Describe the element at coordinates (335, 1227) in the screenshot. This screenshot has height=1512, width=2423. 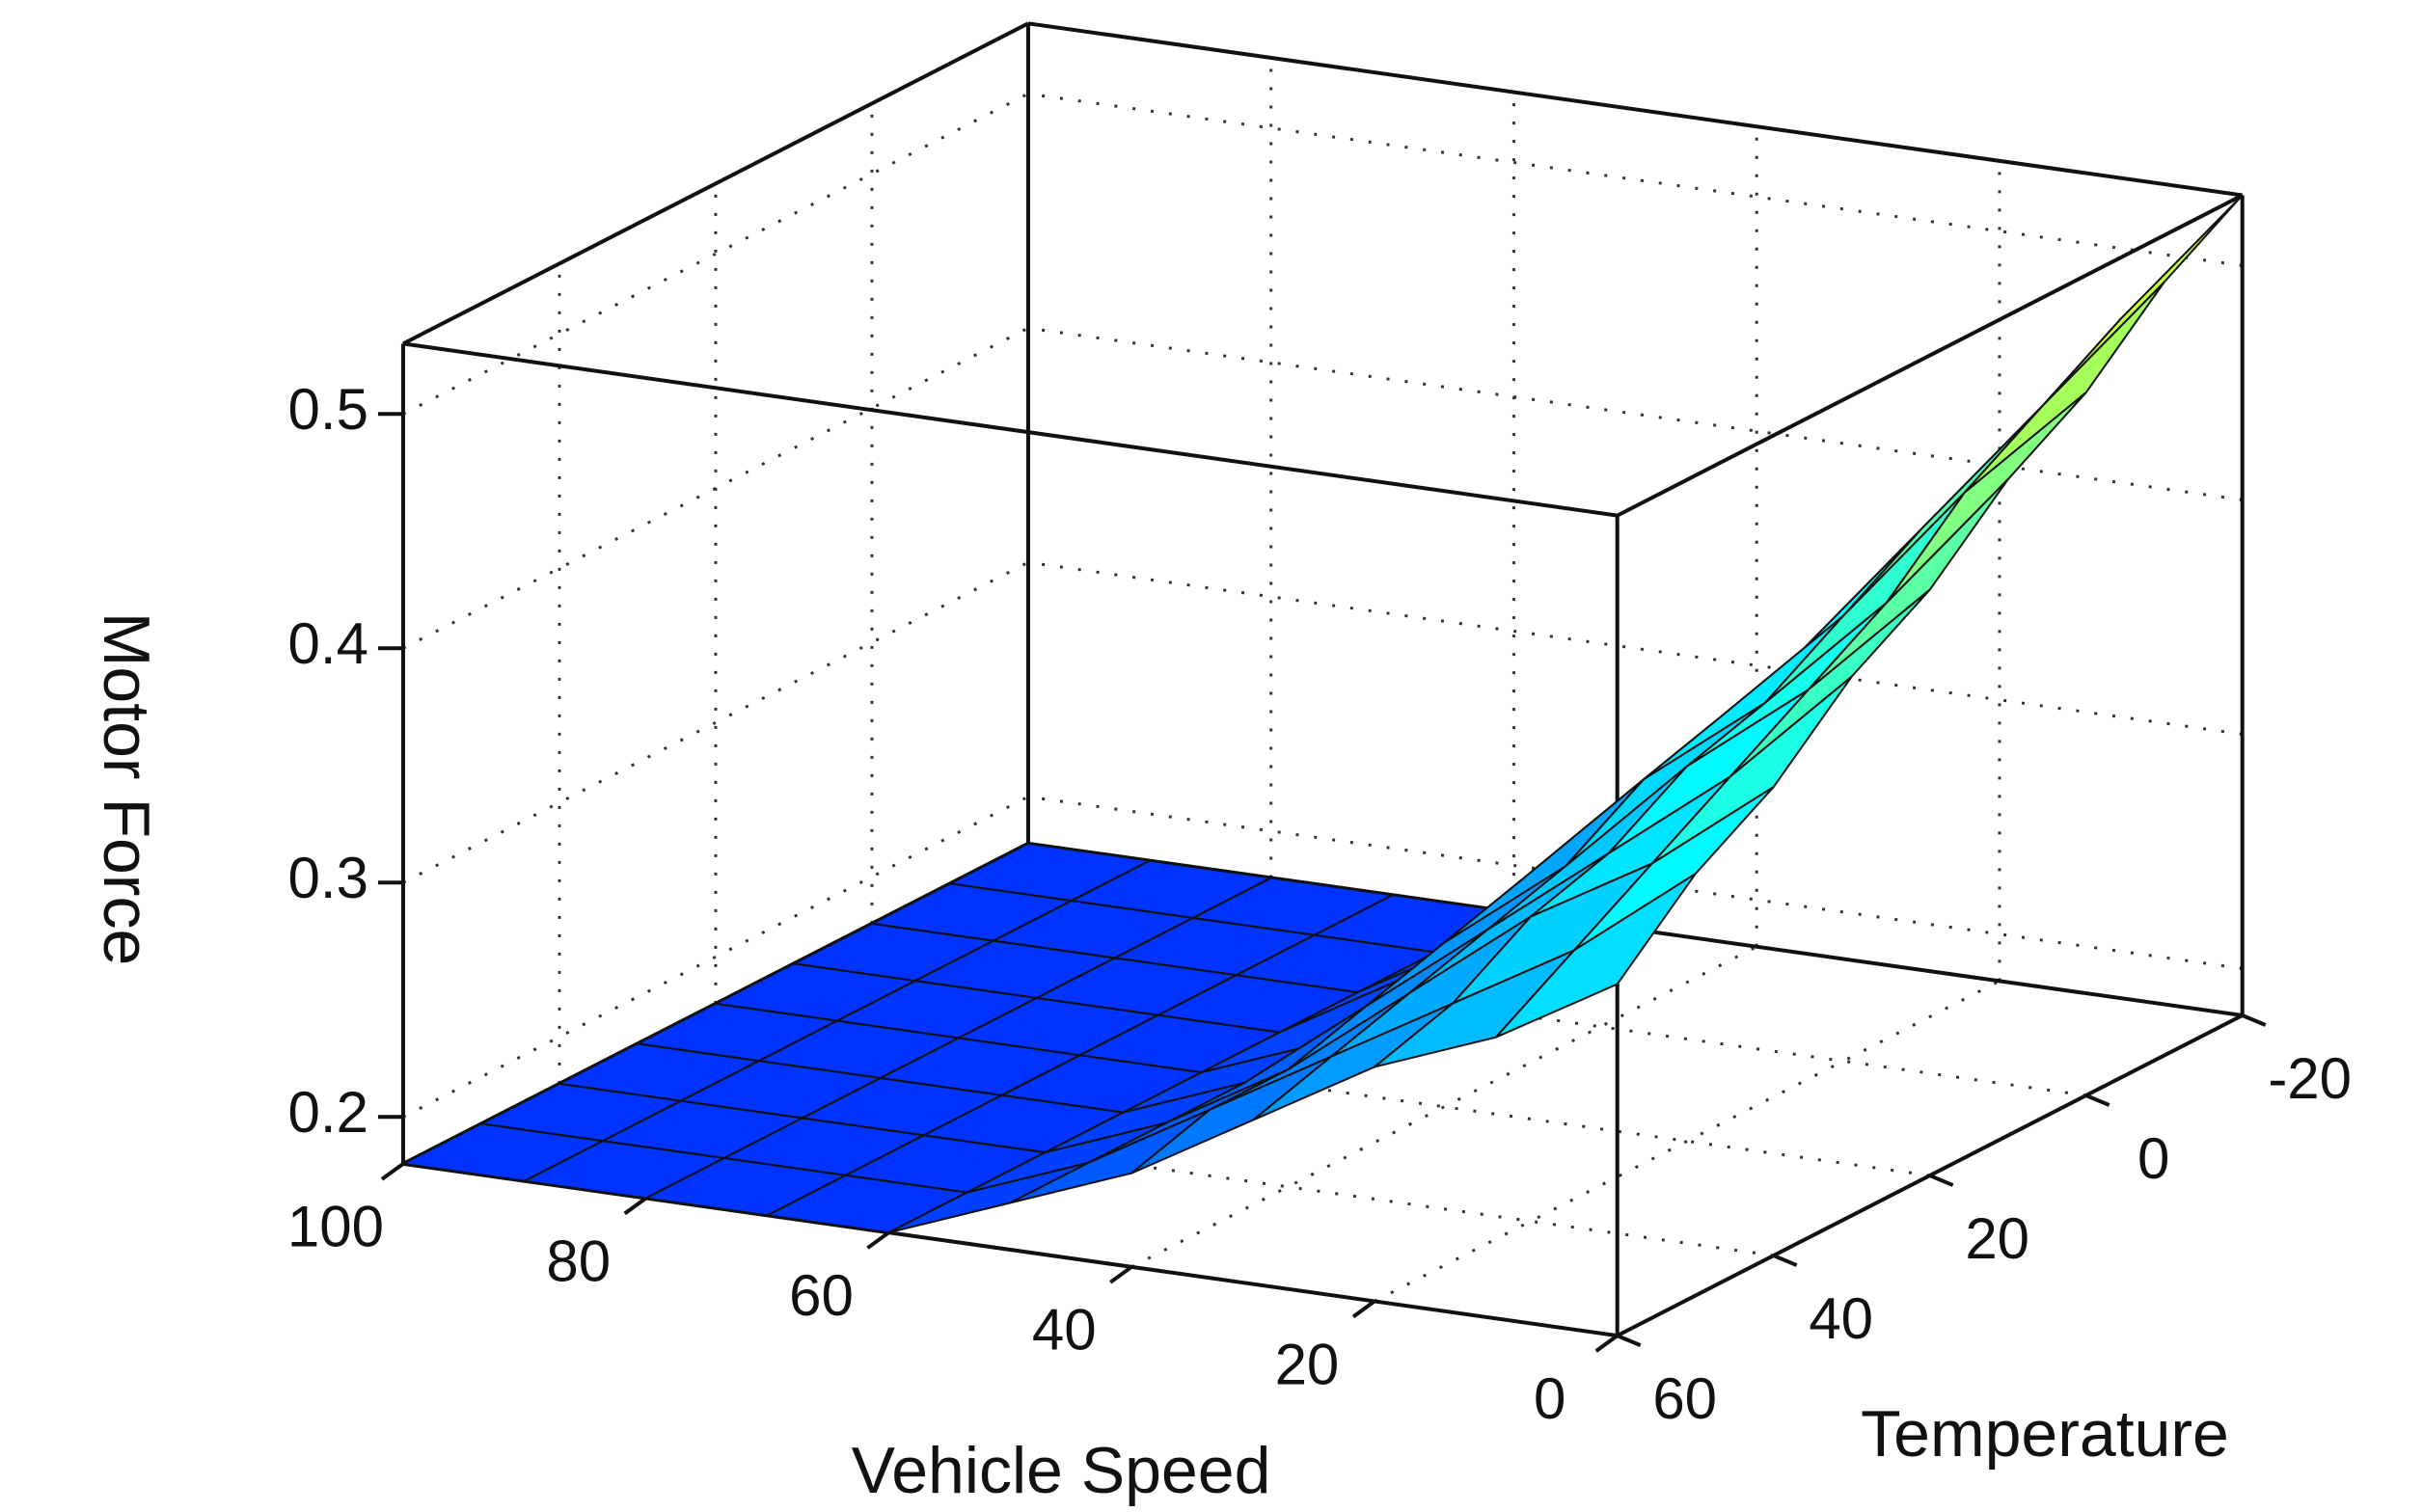
I see `x-tick-label: 100` at that location.